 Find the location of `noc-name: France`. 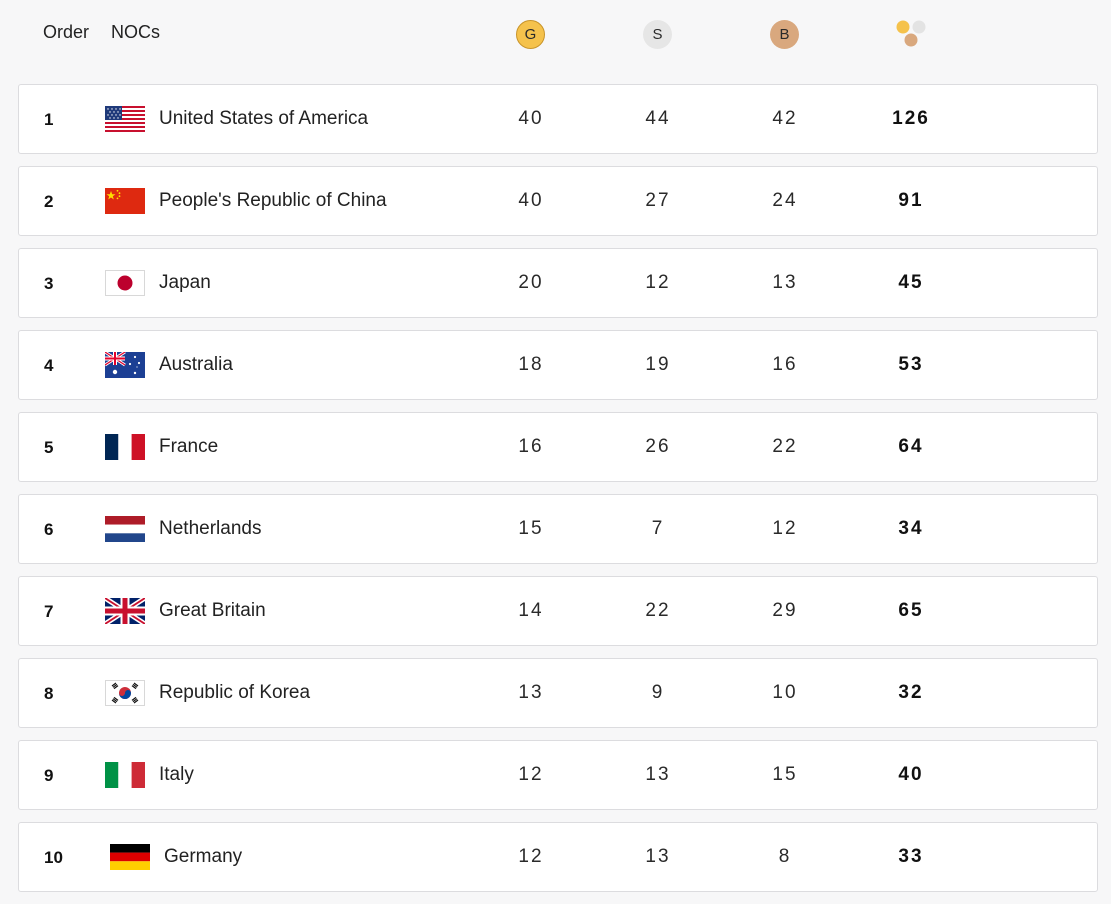

noc-name: France is located at coordinates (189, 446).